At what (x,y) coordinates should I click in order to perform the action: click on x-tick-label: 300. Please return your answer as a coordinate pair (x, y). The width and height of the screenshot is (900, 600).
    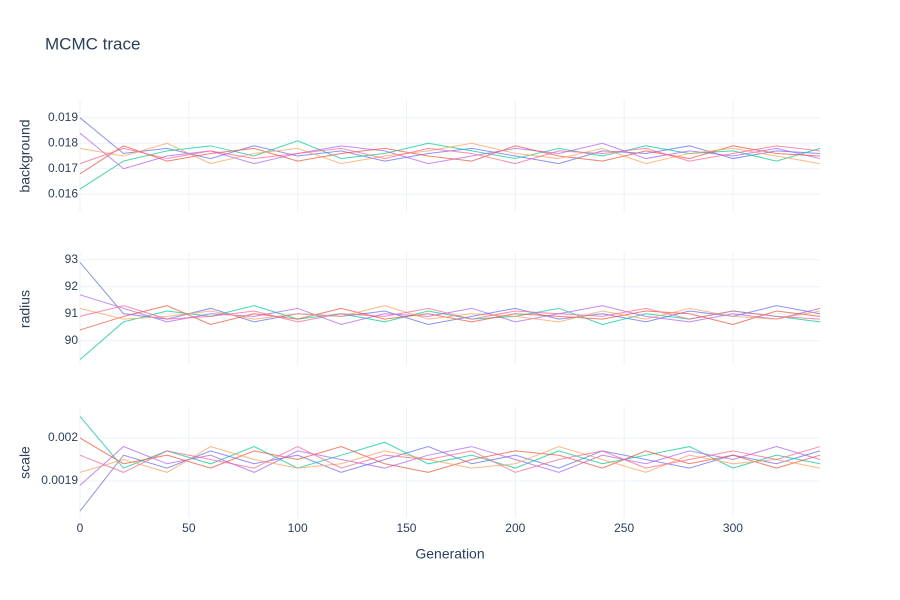
    Looking at the image, I should click on (733, 528).